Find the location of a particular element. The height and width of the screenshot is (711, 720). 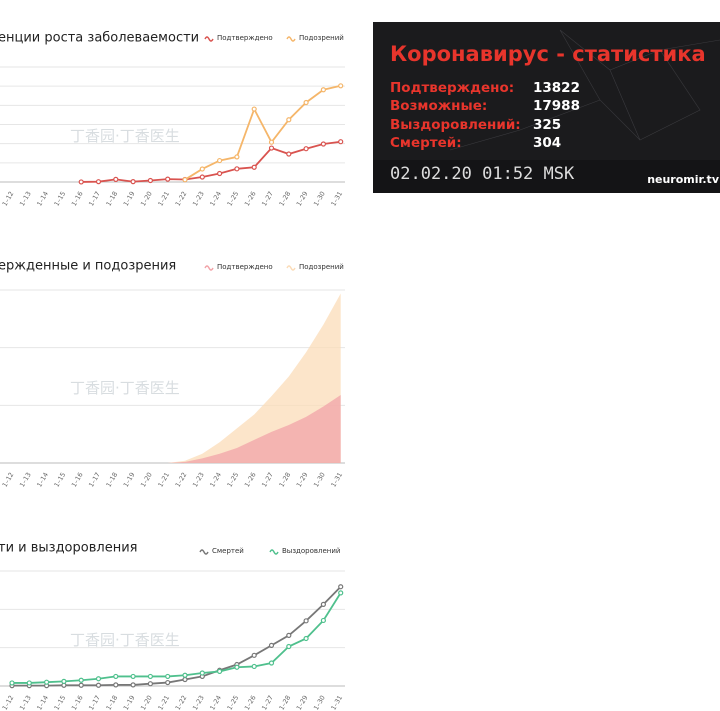

legend-label: Смертей is located at coordinates (228, 551).